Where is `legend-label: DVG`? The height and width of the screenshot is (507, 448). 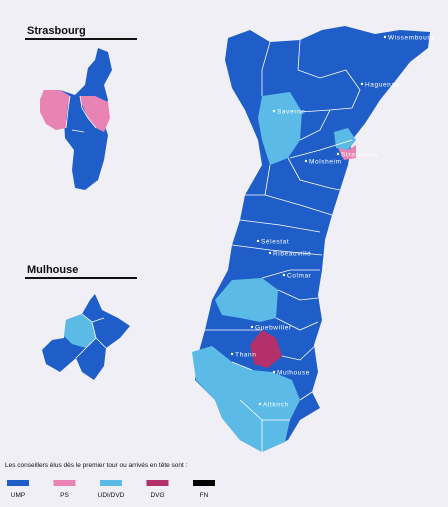 legend-label: DVG is located at coordinates (157, 495).